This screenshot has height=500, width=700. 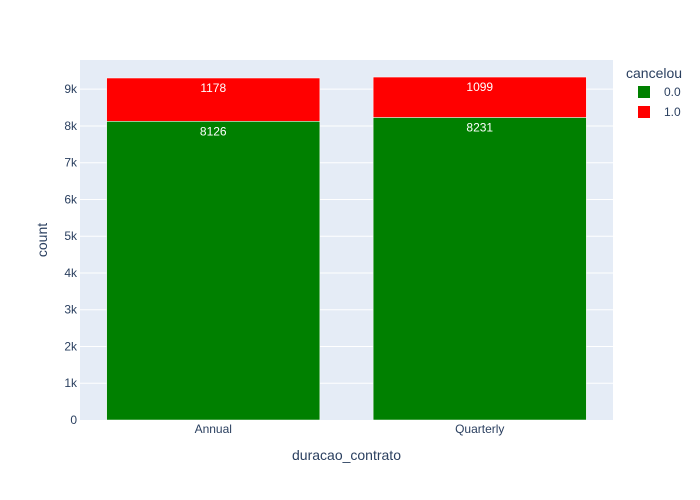 What do you see at coordinates (71, 236) in the screenshot?
I see `y-tick-label: 5k` at bounding box center [71, 236].